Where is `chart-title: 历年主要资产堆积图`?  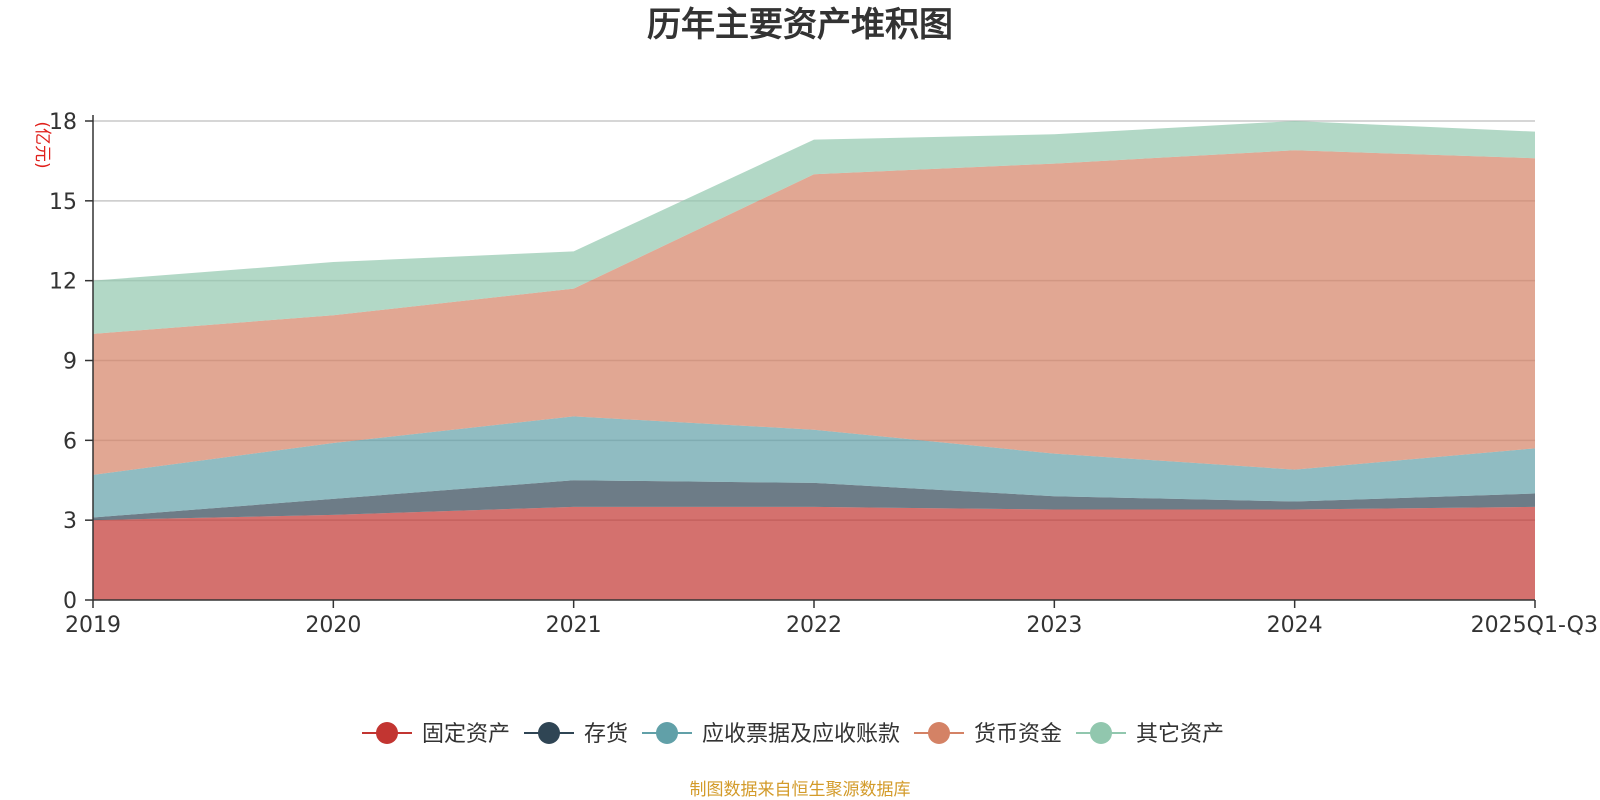 chart-title: 历年主要资产堆积图 is located at coordinates (800, 25).